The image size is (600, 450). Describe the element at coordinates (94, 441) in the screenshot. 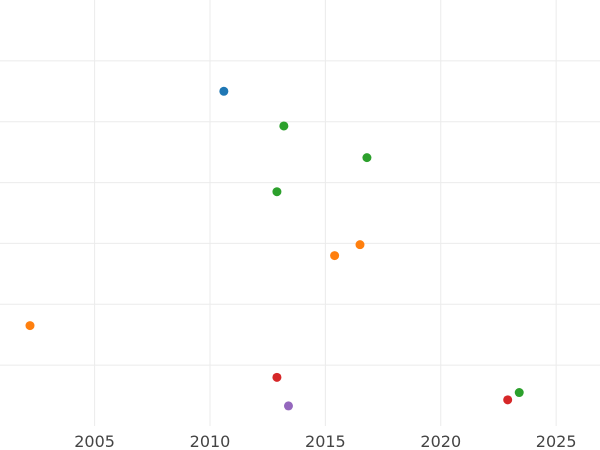

I see `x-tick-label-2005: 2005` at that location.